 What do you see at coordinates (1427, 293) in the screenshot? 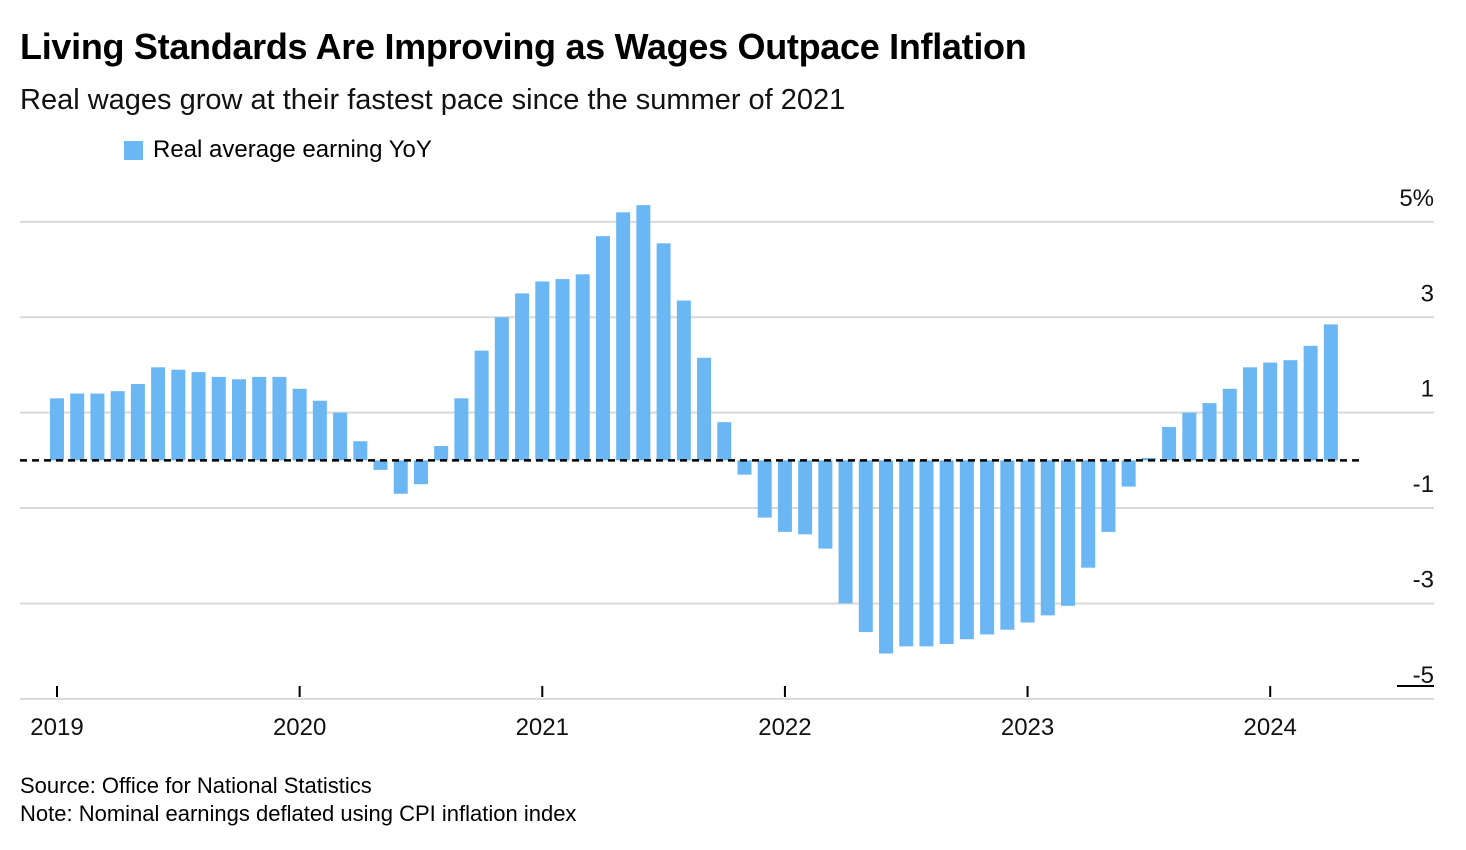
I see `y-tick-label: 3` at bounding box center [1427, 293].